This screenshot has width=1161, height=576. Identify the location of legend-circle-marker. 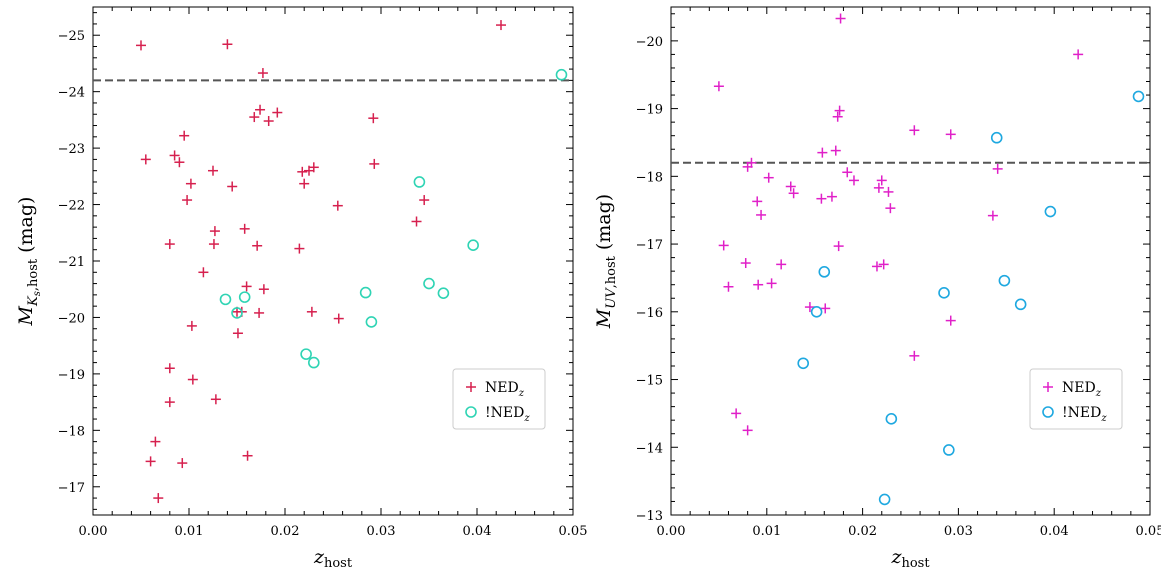
(1048, 412).